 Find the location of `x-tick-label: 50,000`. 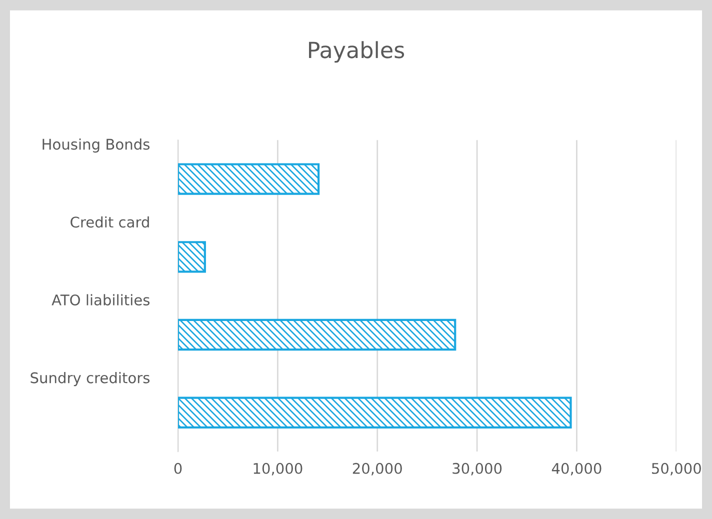

x-tick-label: 50,000 is located at coordinates (676, 469).